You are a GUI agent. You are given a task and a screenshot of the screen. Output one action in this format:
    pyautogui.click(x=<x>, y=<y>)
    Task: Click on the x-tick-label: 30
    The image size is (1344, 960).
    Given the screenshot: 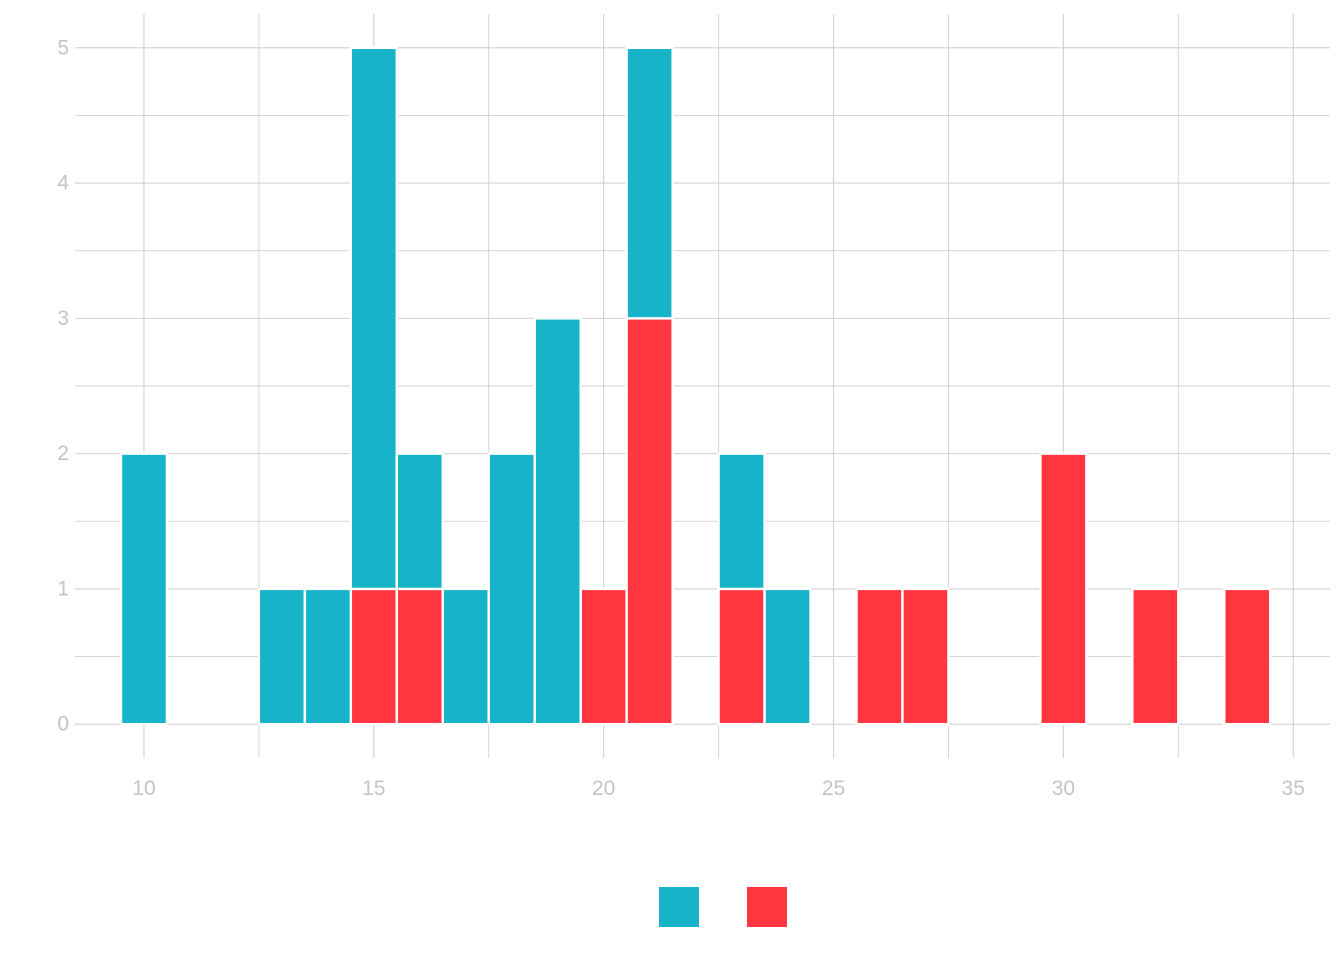 What is the action you would take?
    pyautogui.click(x=1063, y=788)
    